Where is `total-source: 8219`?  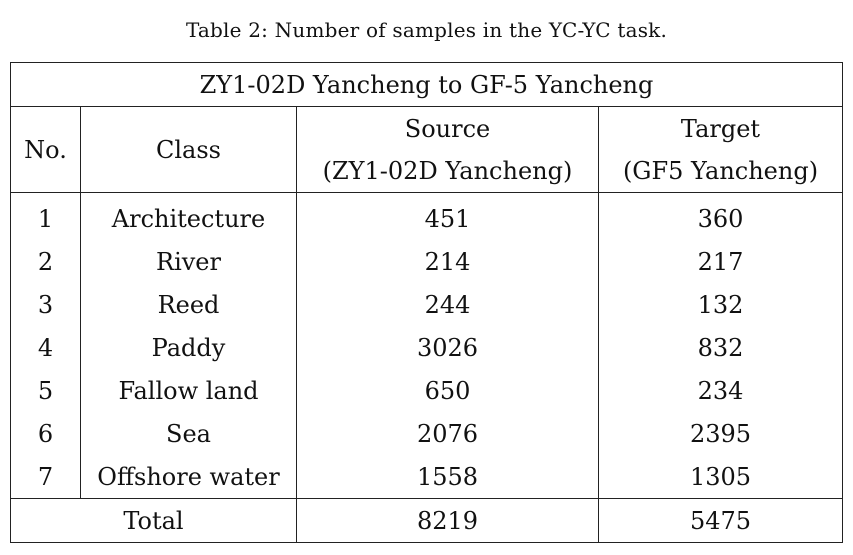 total-source: 8219 is located at coordinates (447, 520).